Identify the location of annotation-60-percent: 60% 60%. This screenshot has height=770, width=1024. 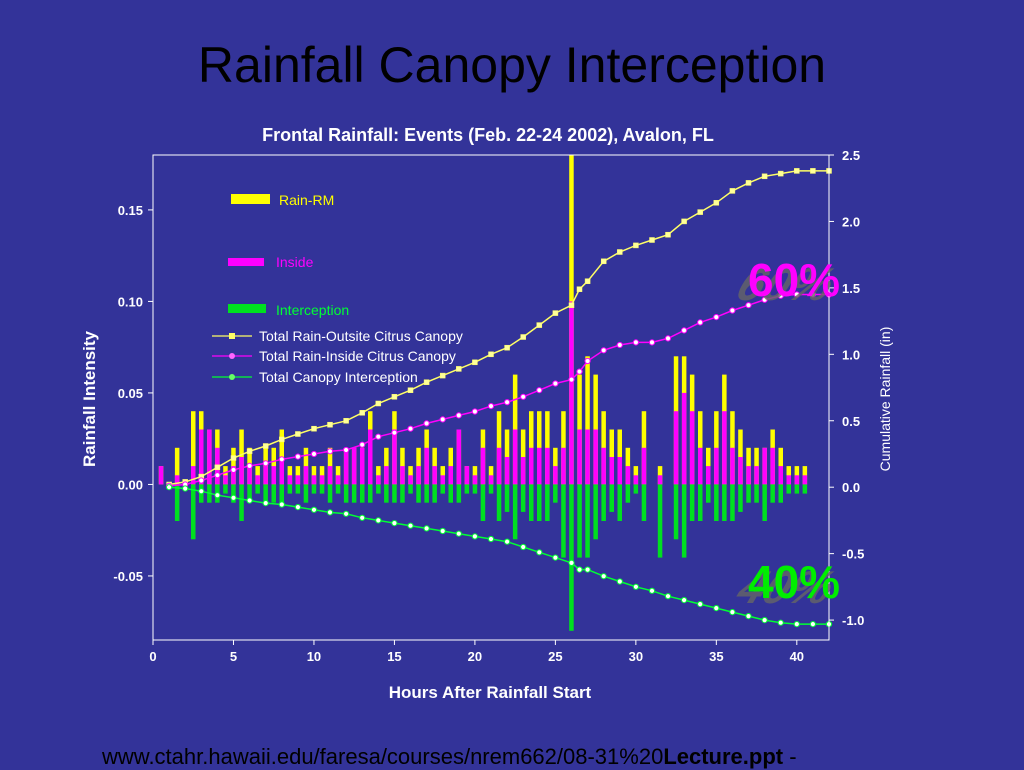
(787, 282).